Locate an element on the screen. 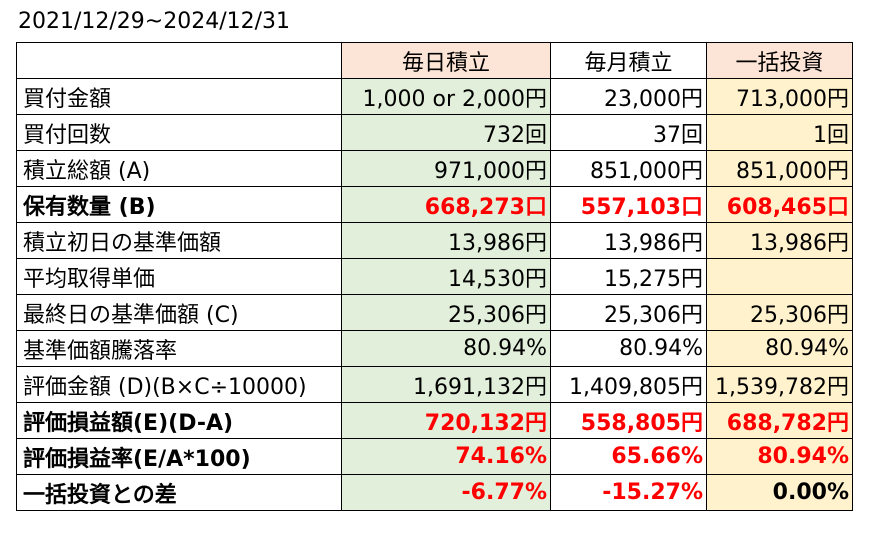 The width and height of the screenshot is (875, 554). lump-value: 1,539,782円 is located at coordinates (779, 384).